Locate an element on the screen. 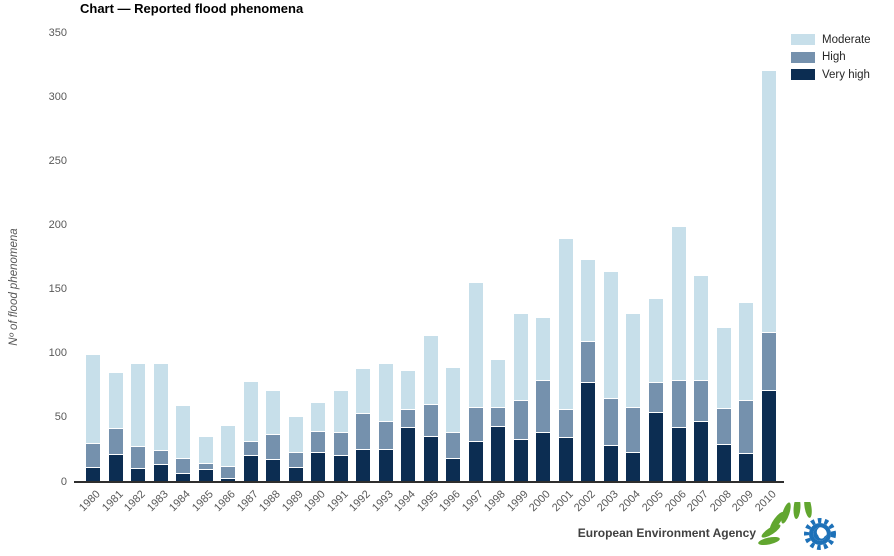  y-axis-label: Nº of flood phenomena is located at coordinates (14, 287).